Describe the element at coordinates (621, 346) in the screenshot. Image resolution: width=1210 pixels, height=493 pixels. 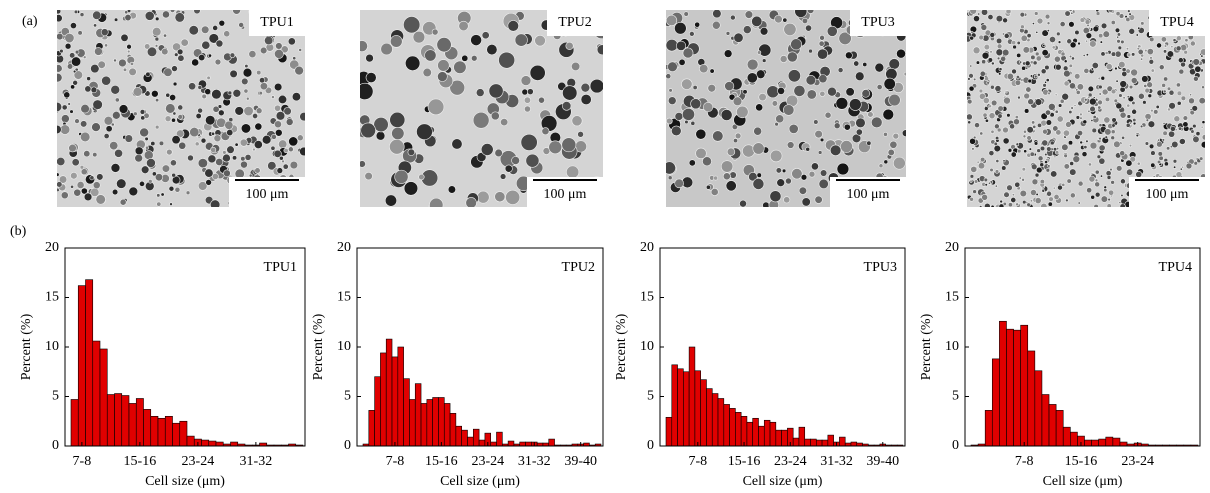
I see `y-axis-label: Percent (%)` at that location.